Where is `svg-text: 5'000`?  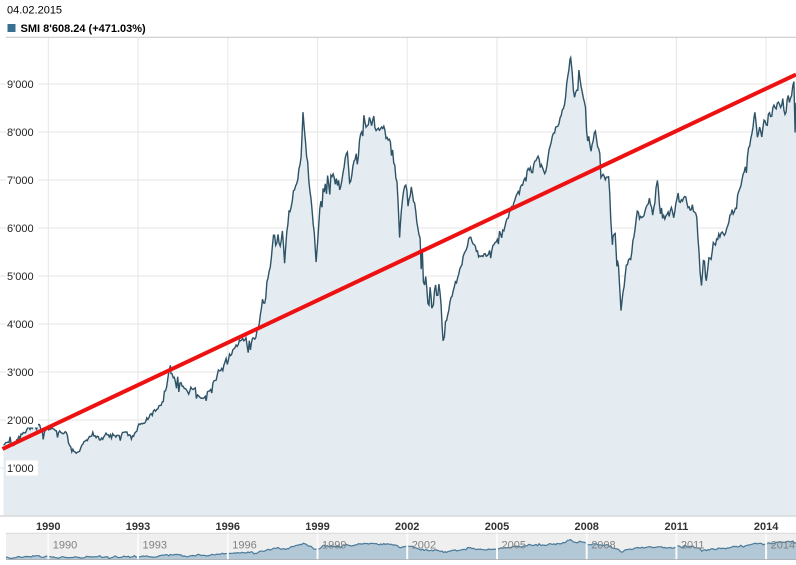
svg-text: 5'000 is located at coordinates (20, 277).